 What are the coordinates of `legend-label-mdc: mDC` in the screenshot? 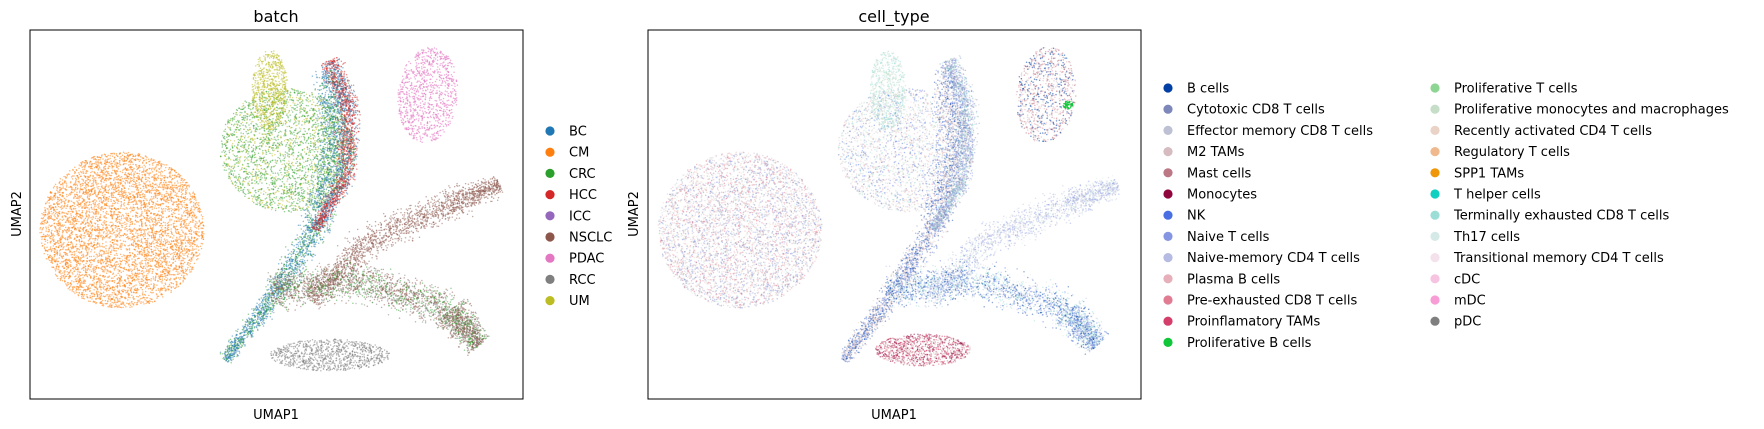 It's located at (1470, 301).